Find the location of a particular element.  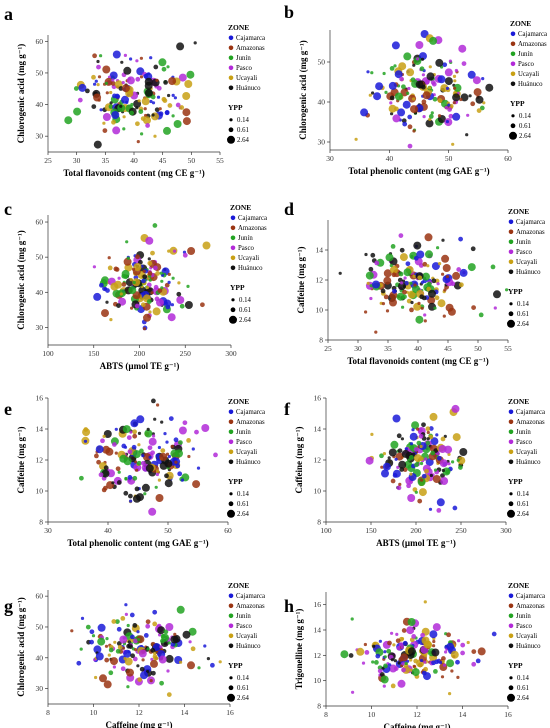

legend-zone-label: Junín is located at coordinates (525, 54).